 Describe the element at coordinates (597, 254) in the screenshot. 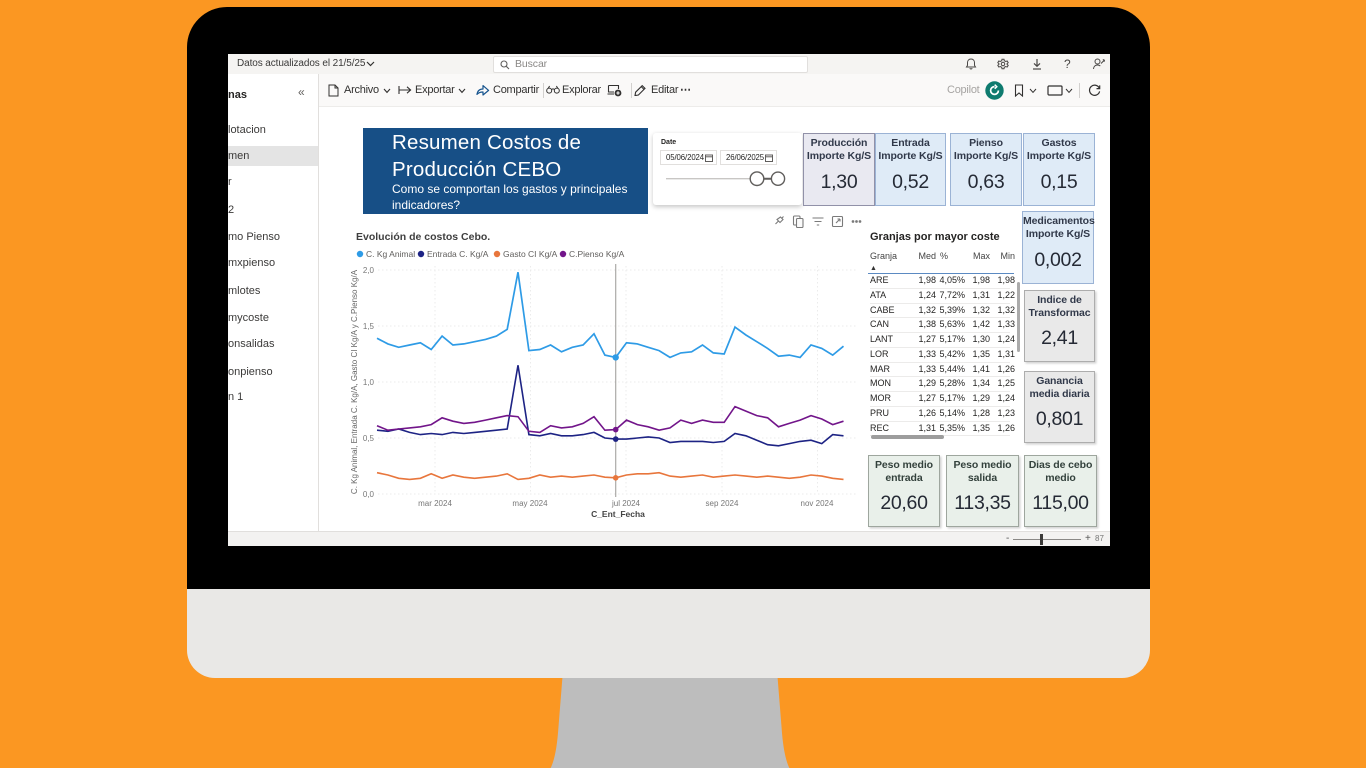

I see `svg-text: C.Pienso Kg/A` at that location.